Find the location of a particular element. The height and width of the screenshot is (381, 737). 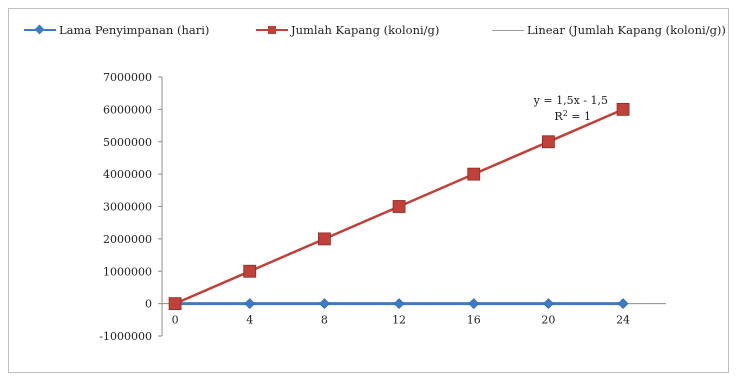

x-tick-label: 20 is located at coordinates (548, 320).